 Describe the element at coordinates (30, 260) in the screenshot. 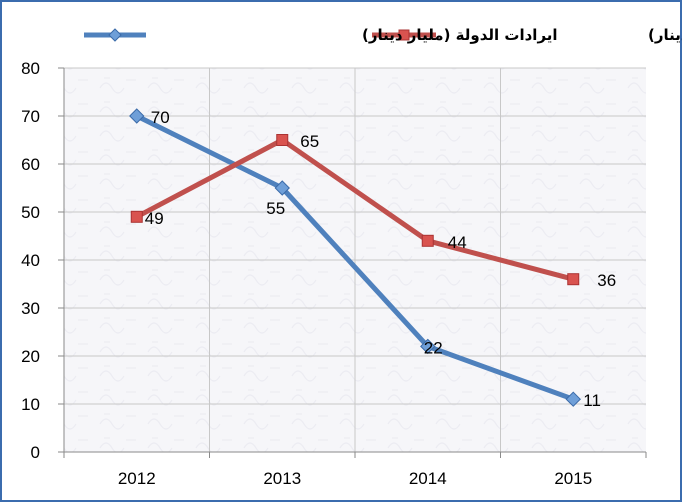

I see `y-tick-label: 40` at that location.